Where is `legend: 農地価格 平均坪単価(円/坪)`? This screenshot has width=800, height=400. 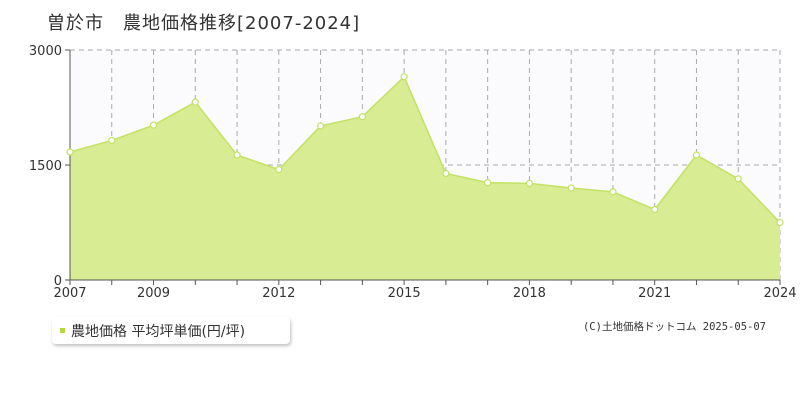 legend: 農地価格 平均坪単価(円/坪) is located at coordinates (171, 330).